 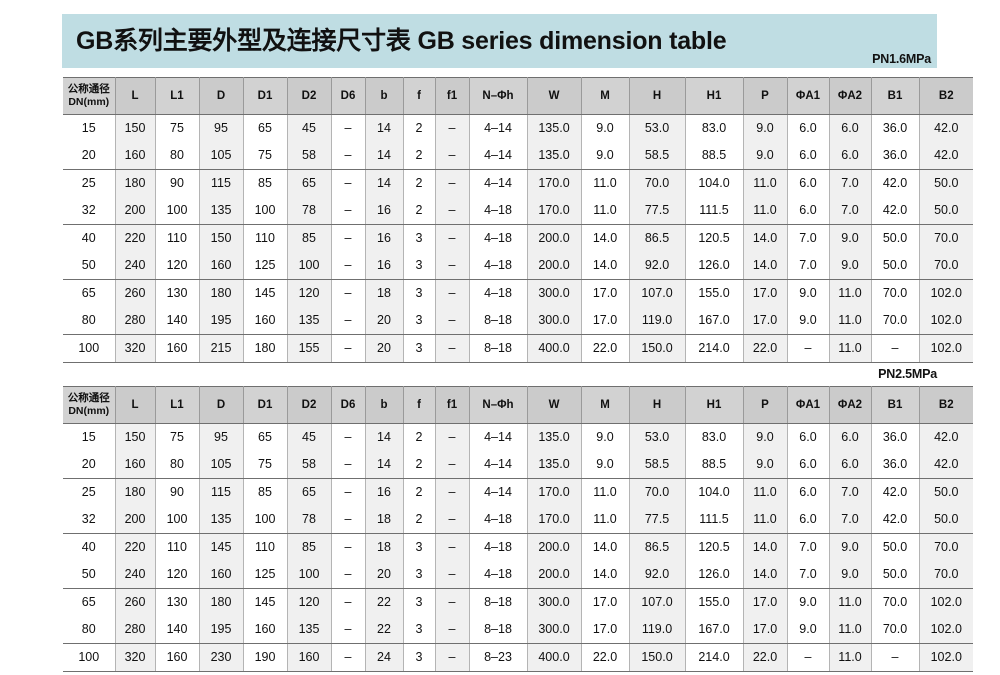 I want to click on col-header-f1: f1, so click(x=452, y=405).